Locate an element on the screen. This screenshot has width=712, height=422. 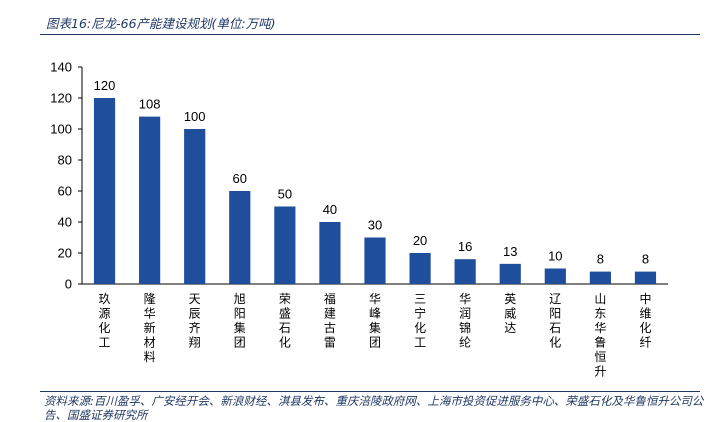
data-label: 13 is located at coordinates (510, 251).